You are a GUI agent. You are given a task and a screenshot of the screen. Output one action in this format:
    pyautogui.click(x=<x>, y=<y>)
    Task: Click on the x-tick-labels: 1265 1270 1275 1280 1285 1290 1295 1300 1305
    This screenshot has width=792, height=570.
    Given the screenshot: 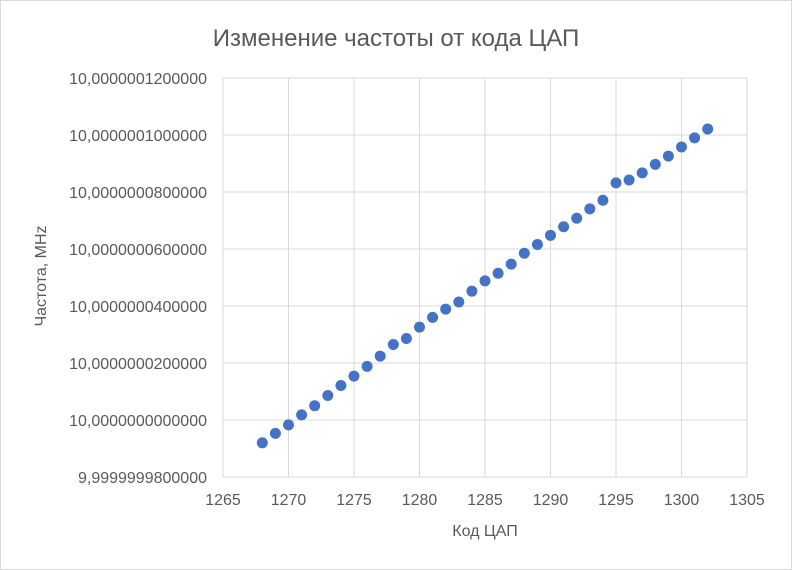 What is the action you would take?
    pyautogui.click(x=485, y=500)
    